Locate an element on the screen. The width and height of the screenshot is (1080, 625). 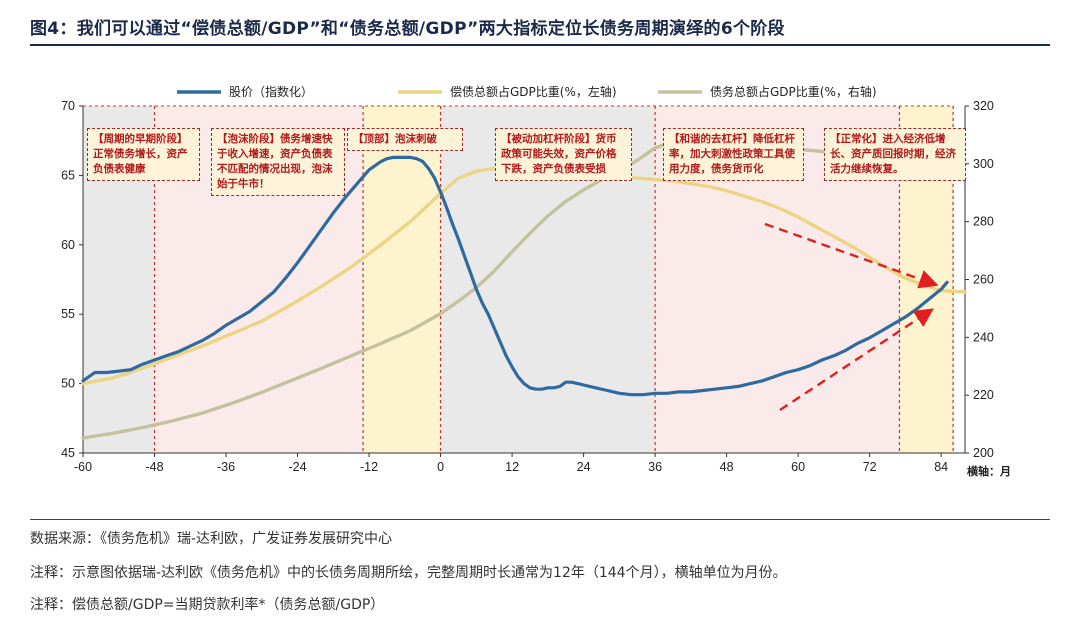
notes-divider is located at coordinates (540, 519).